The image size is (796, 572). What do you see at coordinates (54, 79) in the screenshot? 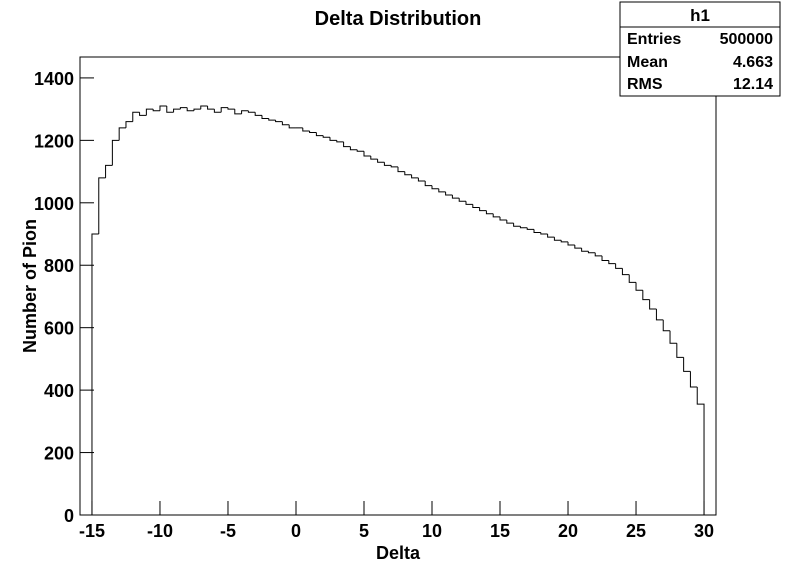
I see `y-tick-label: 1400` at bounding box center [54, 79].